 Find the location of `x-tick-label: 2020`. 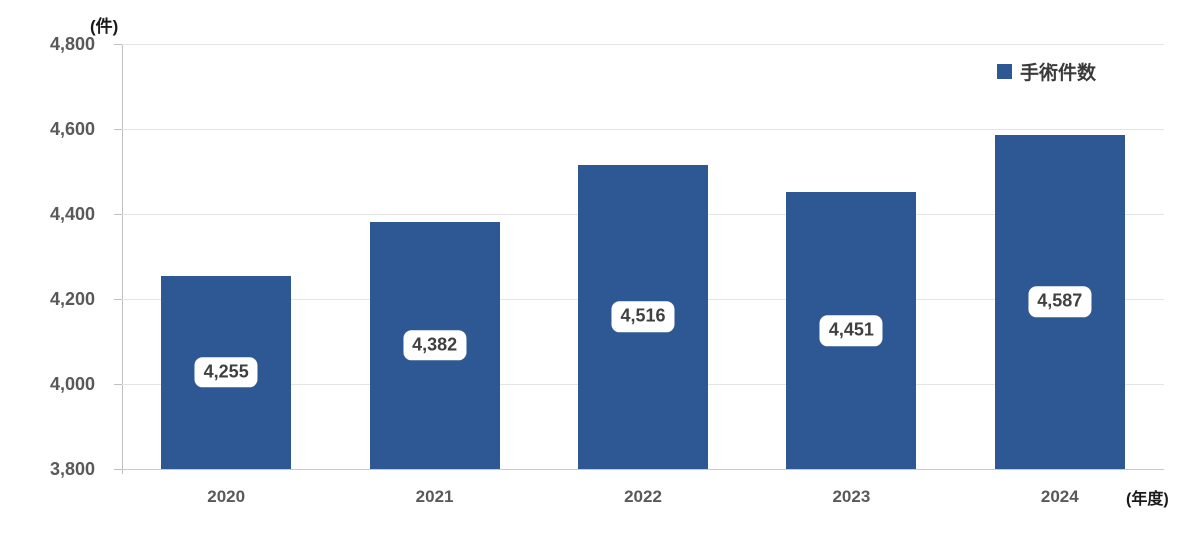

x-tick-label: 2020 is located at coordinates (226, 496).